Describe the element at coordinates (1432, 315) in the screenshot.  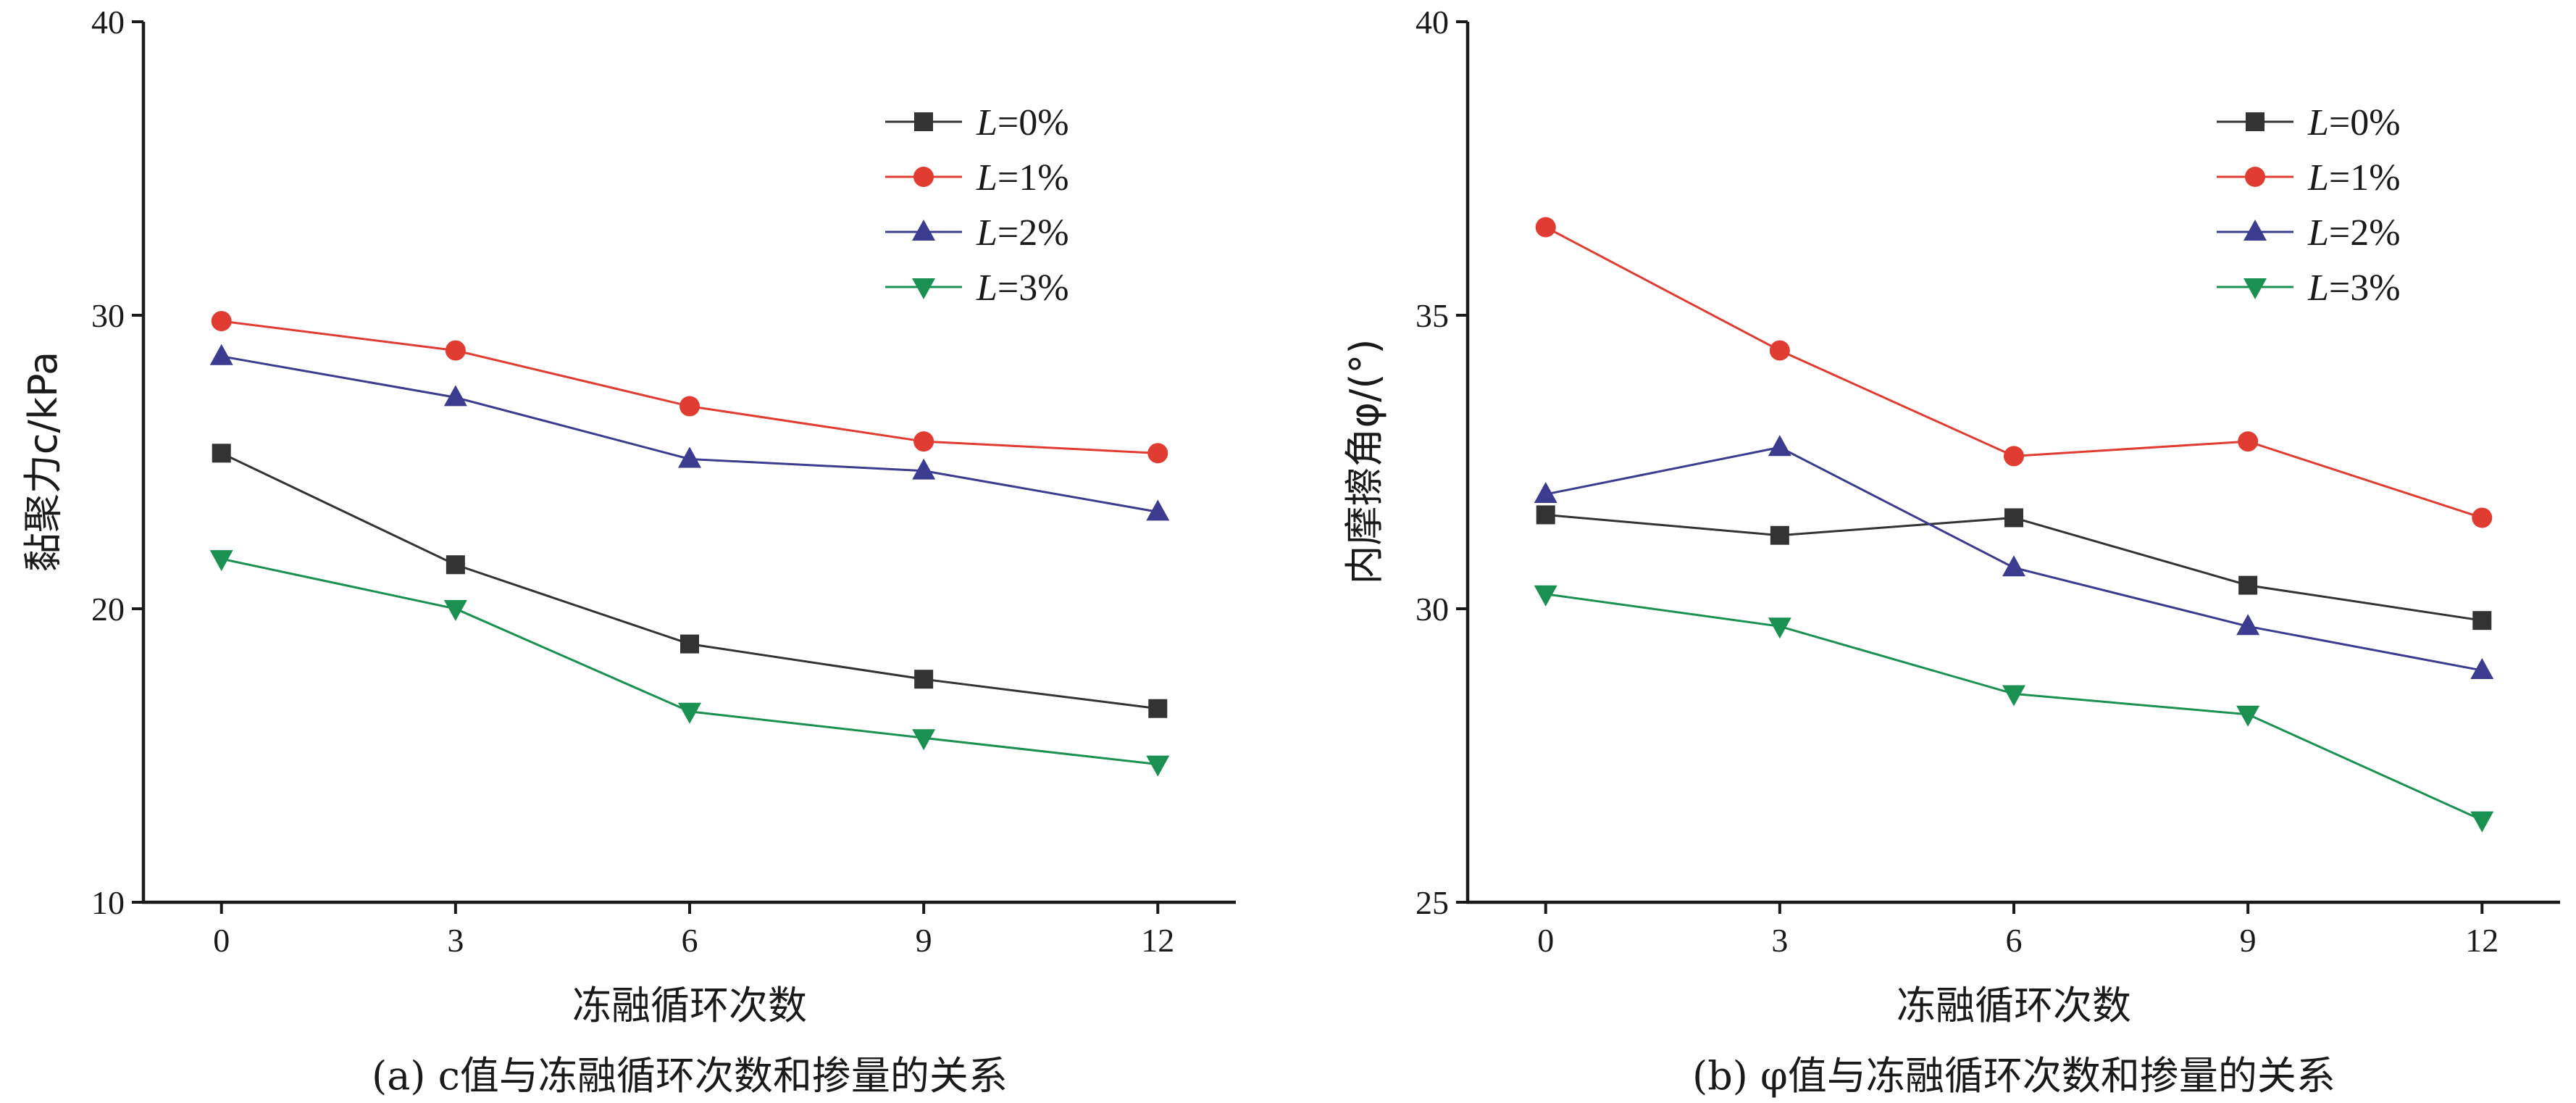
I see `y-tick-label: 35` at that location.